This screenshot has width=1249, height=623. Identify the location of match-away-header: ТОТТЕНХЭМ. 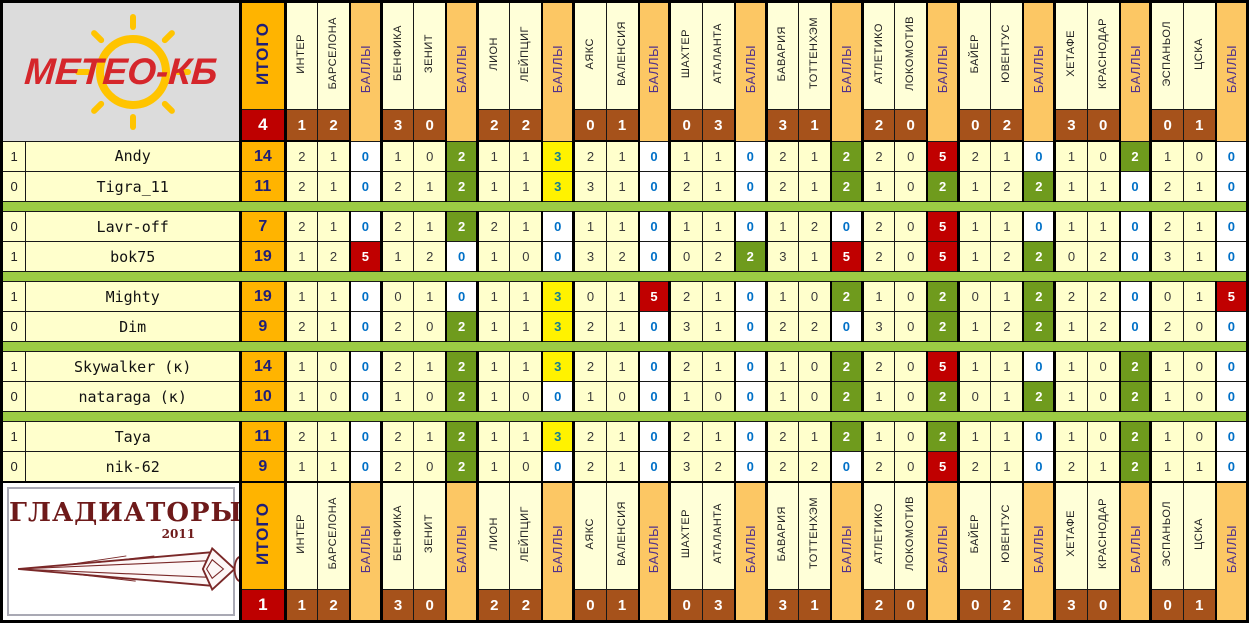
(815, 55).